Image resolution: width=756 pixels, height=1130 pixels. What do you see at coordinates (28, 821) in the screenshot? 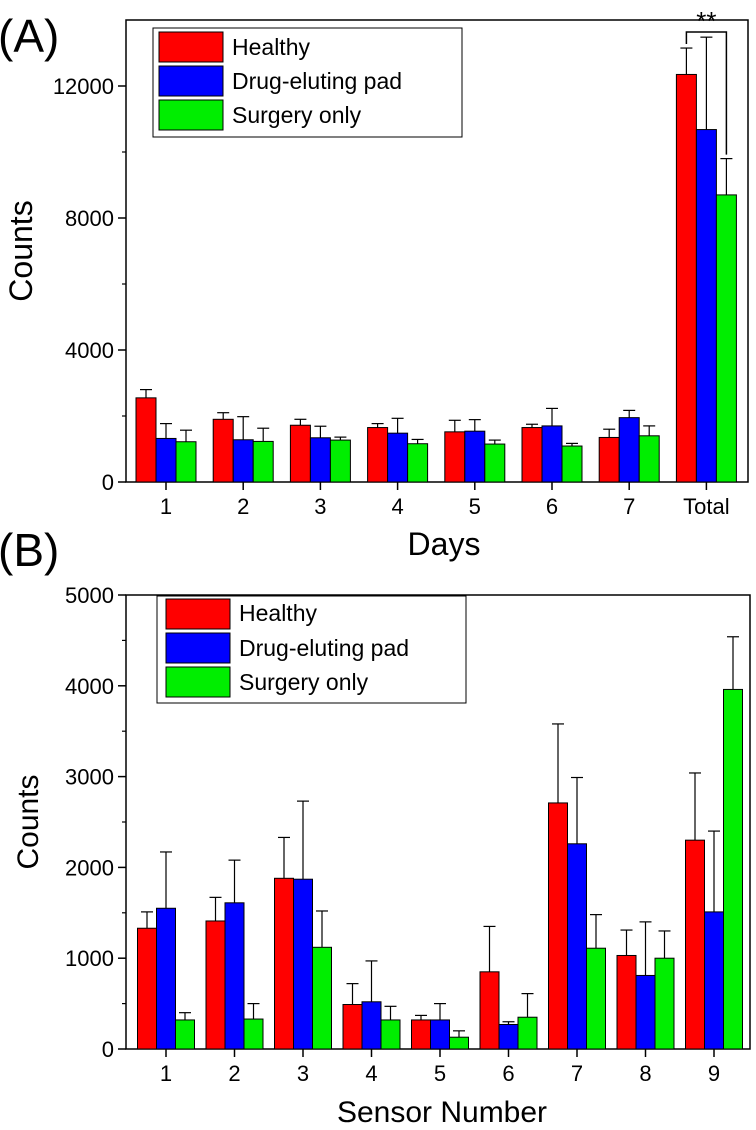
I see `panel-b-y-title: Counts` at bounding box center [28, 821].